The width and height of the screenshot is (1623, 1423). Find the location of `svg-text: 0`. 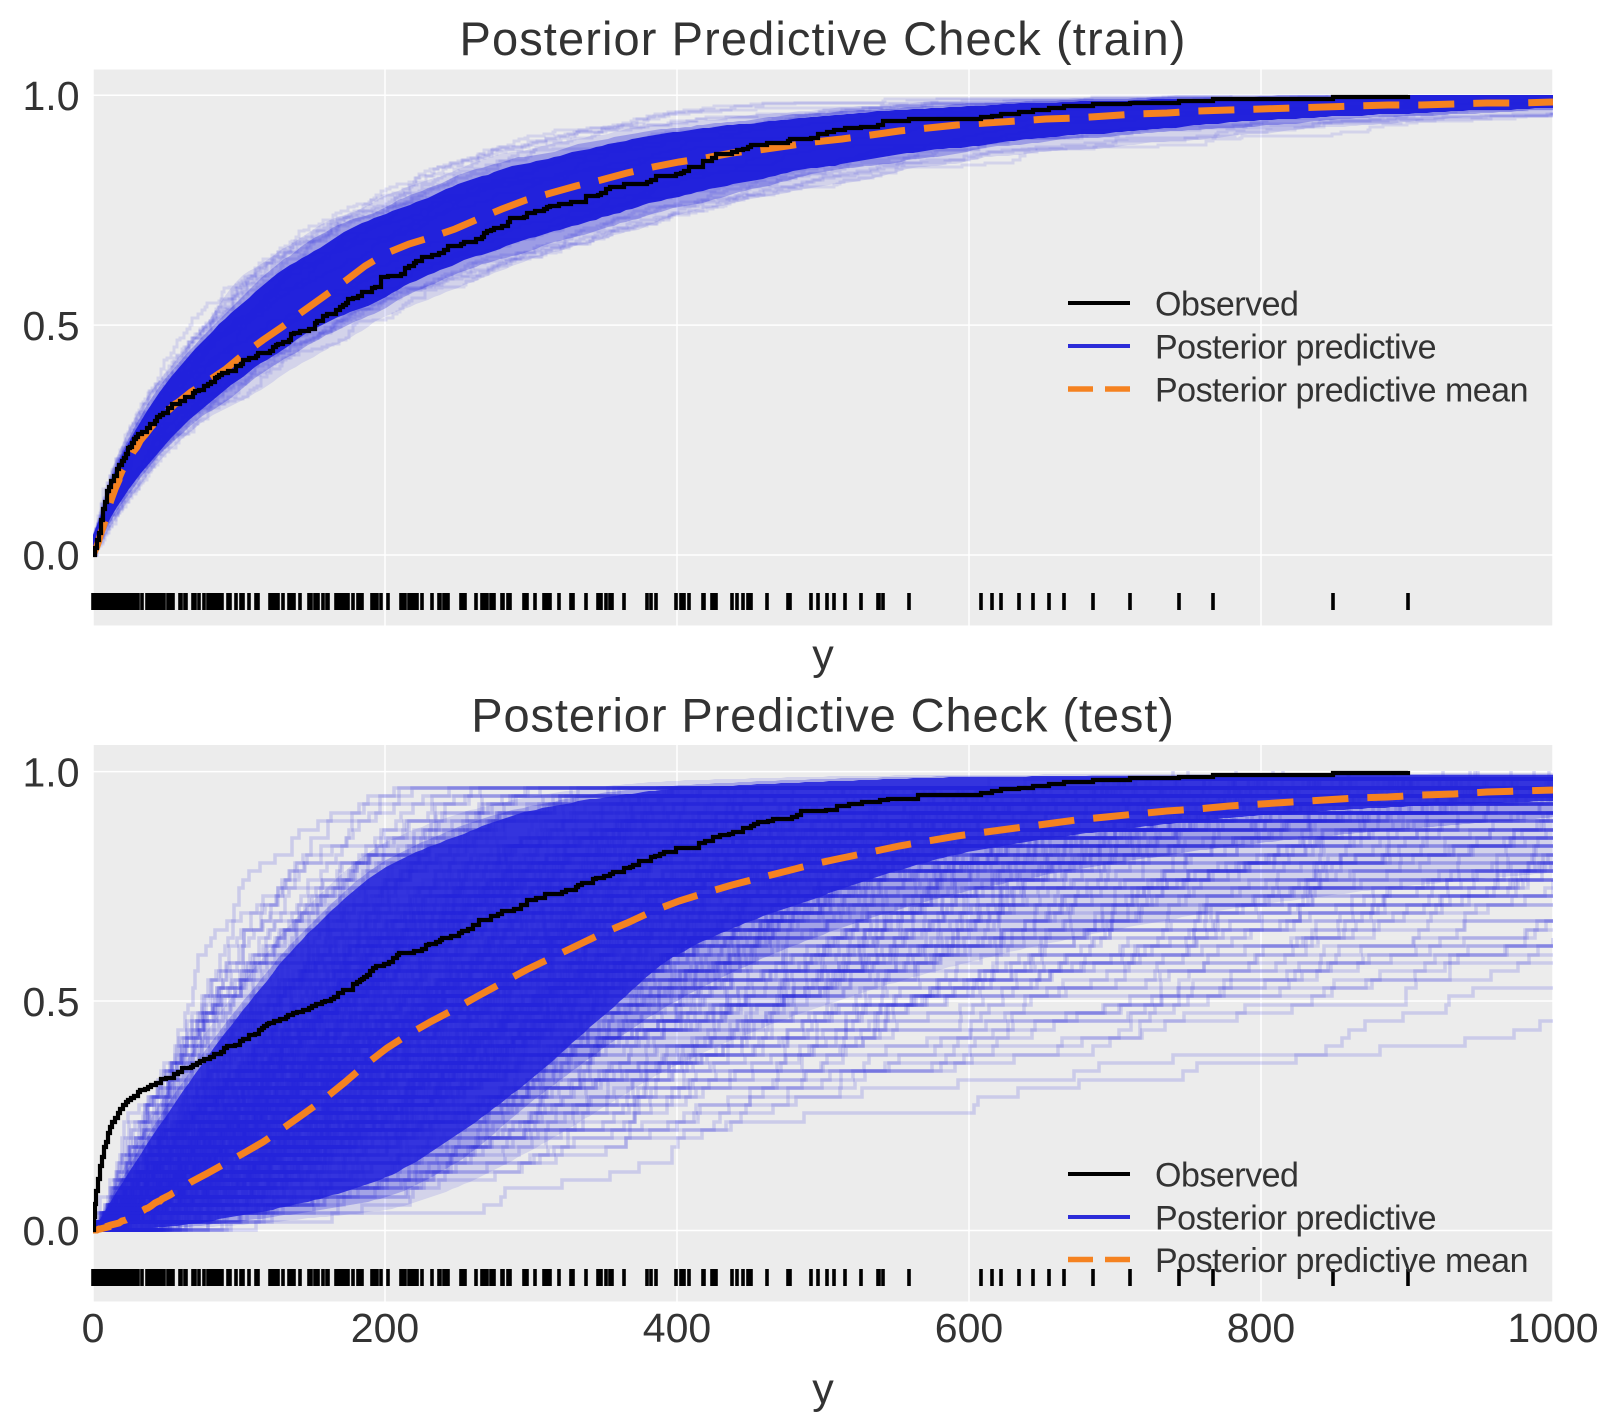

svg-text: 0 is located at coordinates (93, 1328).